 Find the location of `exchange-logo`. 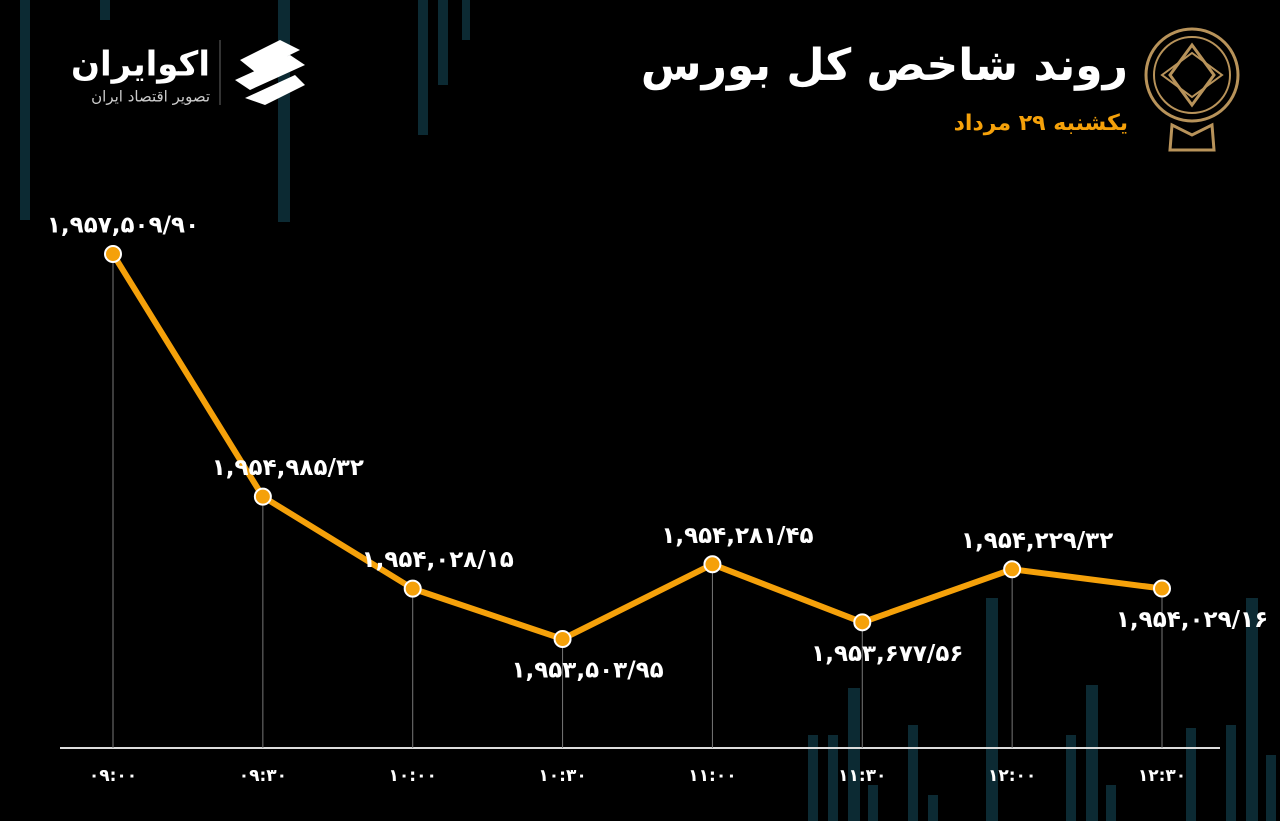

exchange-logo is located at coordinates (1192, 89).